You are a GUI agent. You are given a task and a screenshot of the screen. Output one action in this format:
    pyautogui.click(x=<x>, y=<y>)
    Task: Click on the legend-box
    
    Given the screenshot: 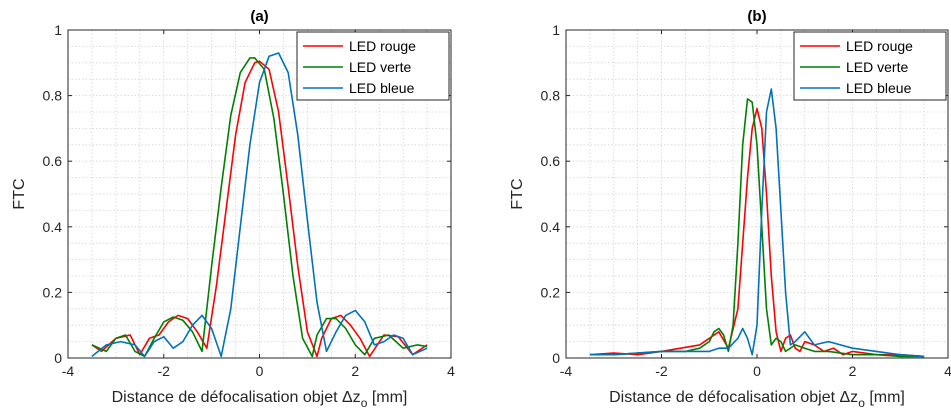 What is the action you would take?
    pyautogui.click(x=870, y=66)
    